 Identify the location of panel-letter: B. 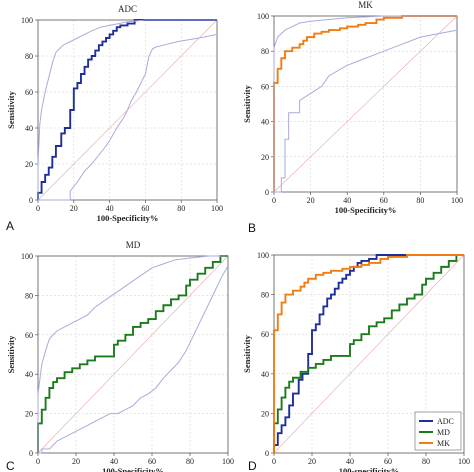
(252, 228).